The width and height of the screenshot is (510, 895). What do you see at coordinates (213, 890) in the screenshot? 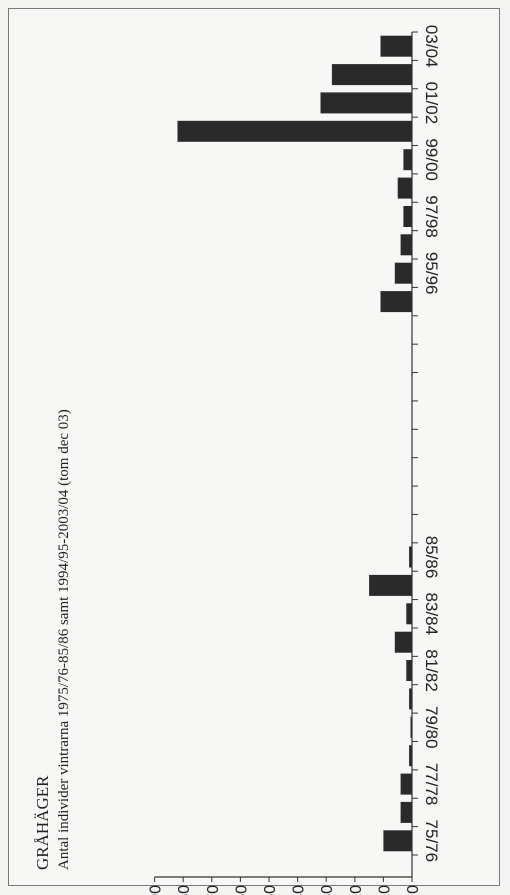
I see `value-tick-label: 70` at bounding box center [213, 890].